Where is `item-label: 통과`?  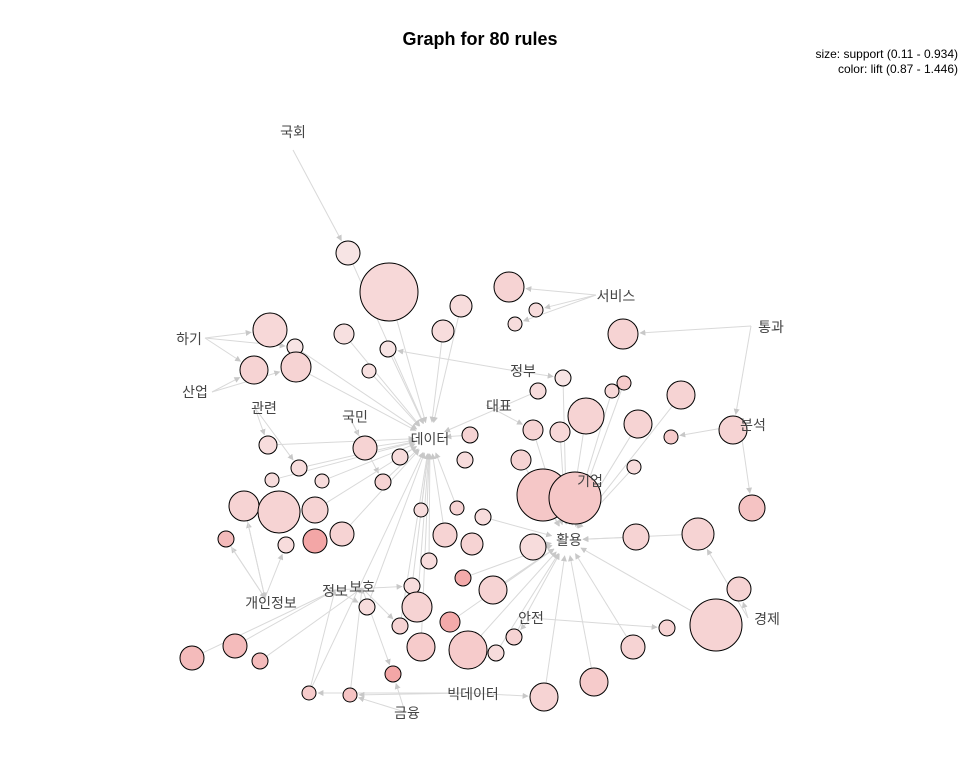 item-label: 통과 is located at coordinates (771, 328).